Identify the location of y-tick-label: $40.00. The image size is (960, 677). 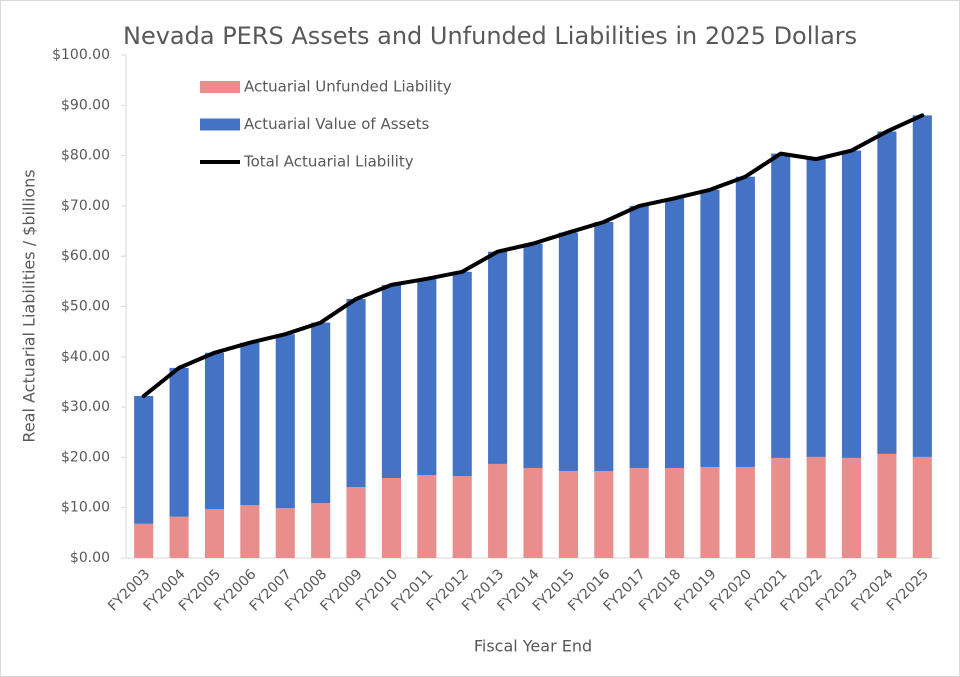
(85, 357).